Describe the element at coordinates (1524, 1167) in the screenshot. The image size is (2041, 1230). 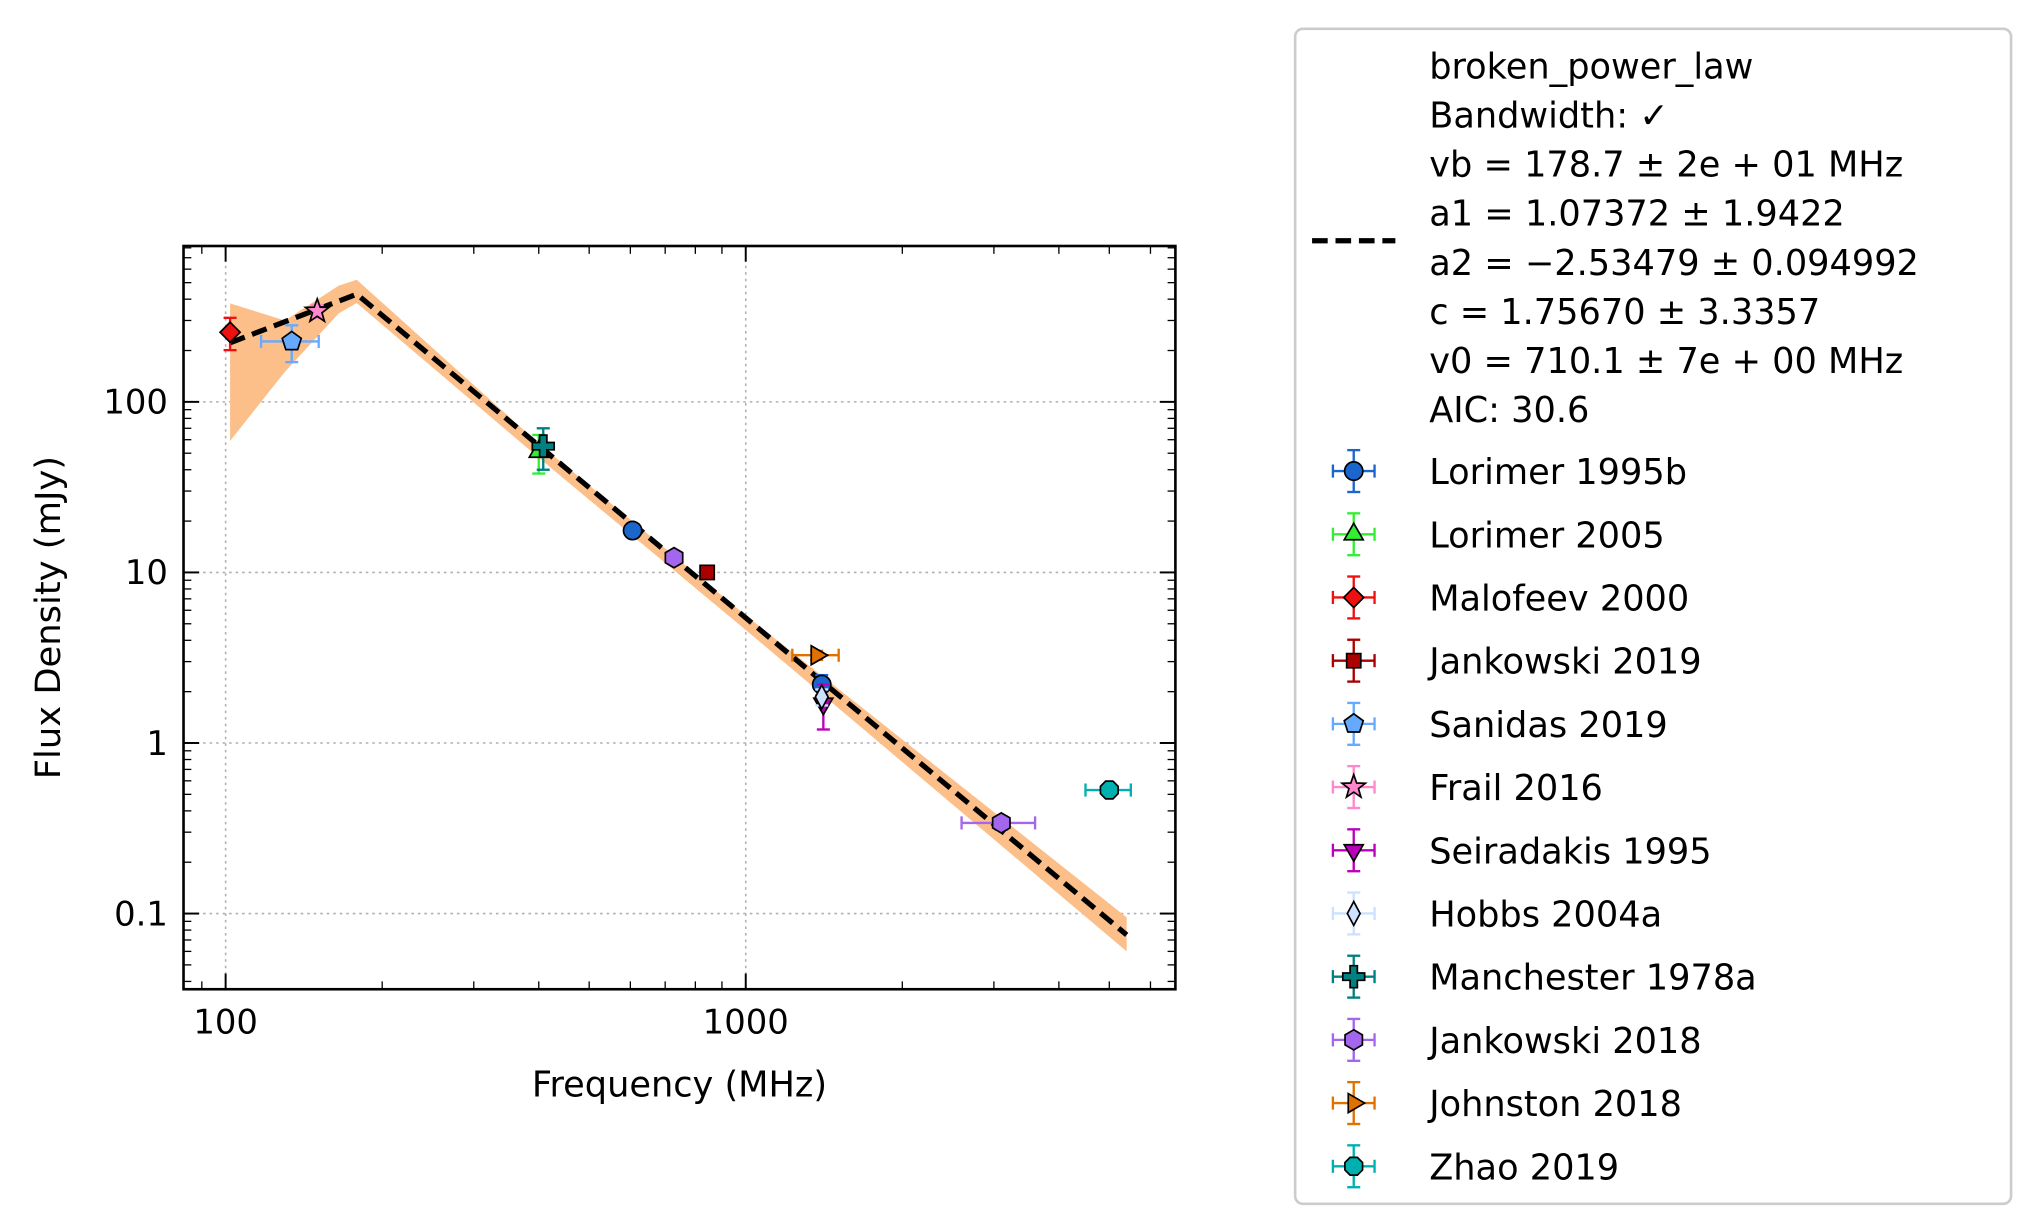
I see `legend-label: Zhao 2019` at that location.